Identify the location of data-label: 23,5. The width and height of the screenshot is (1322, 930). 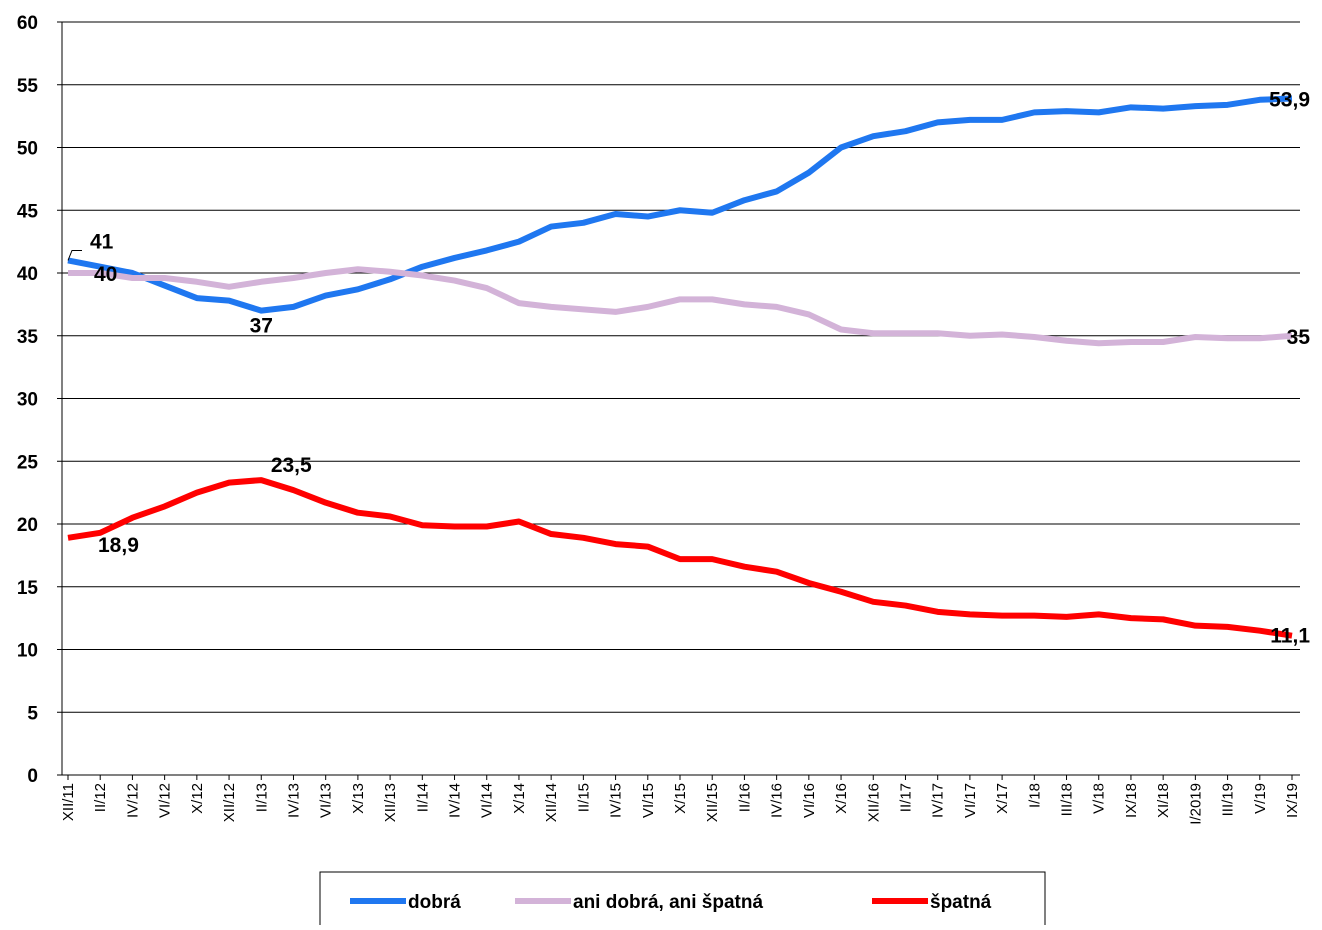
(291, 465).